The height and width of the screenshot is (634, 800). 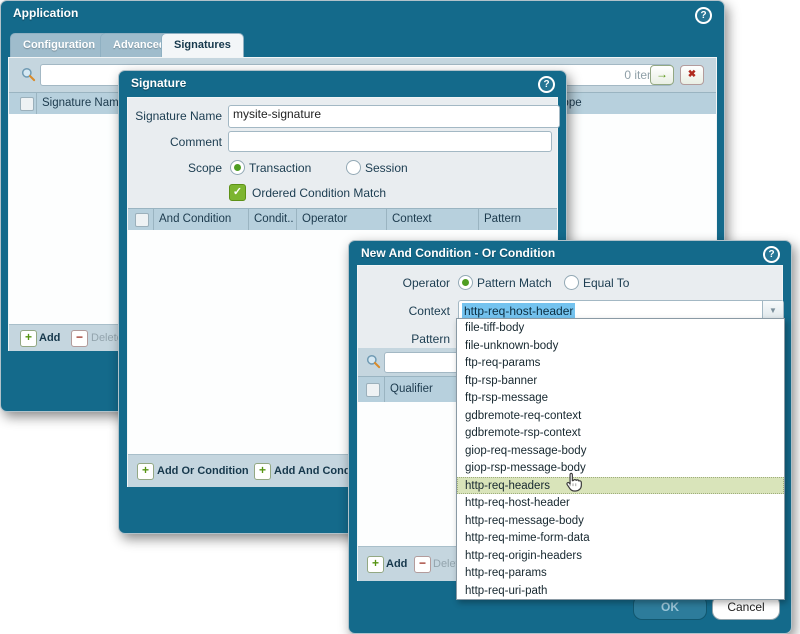 I want to click on pattern-label: Pattern, so click(x=430, y=339).